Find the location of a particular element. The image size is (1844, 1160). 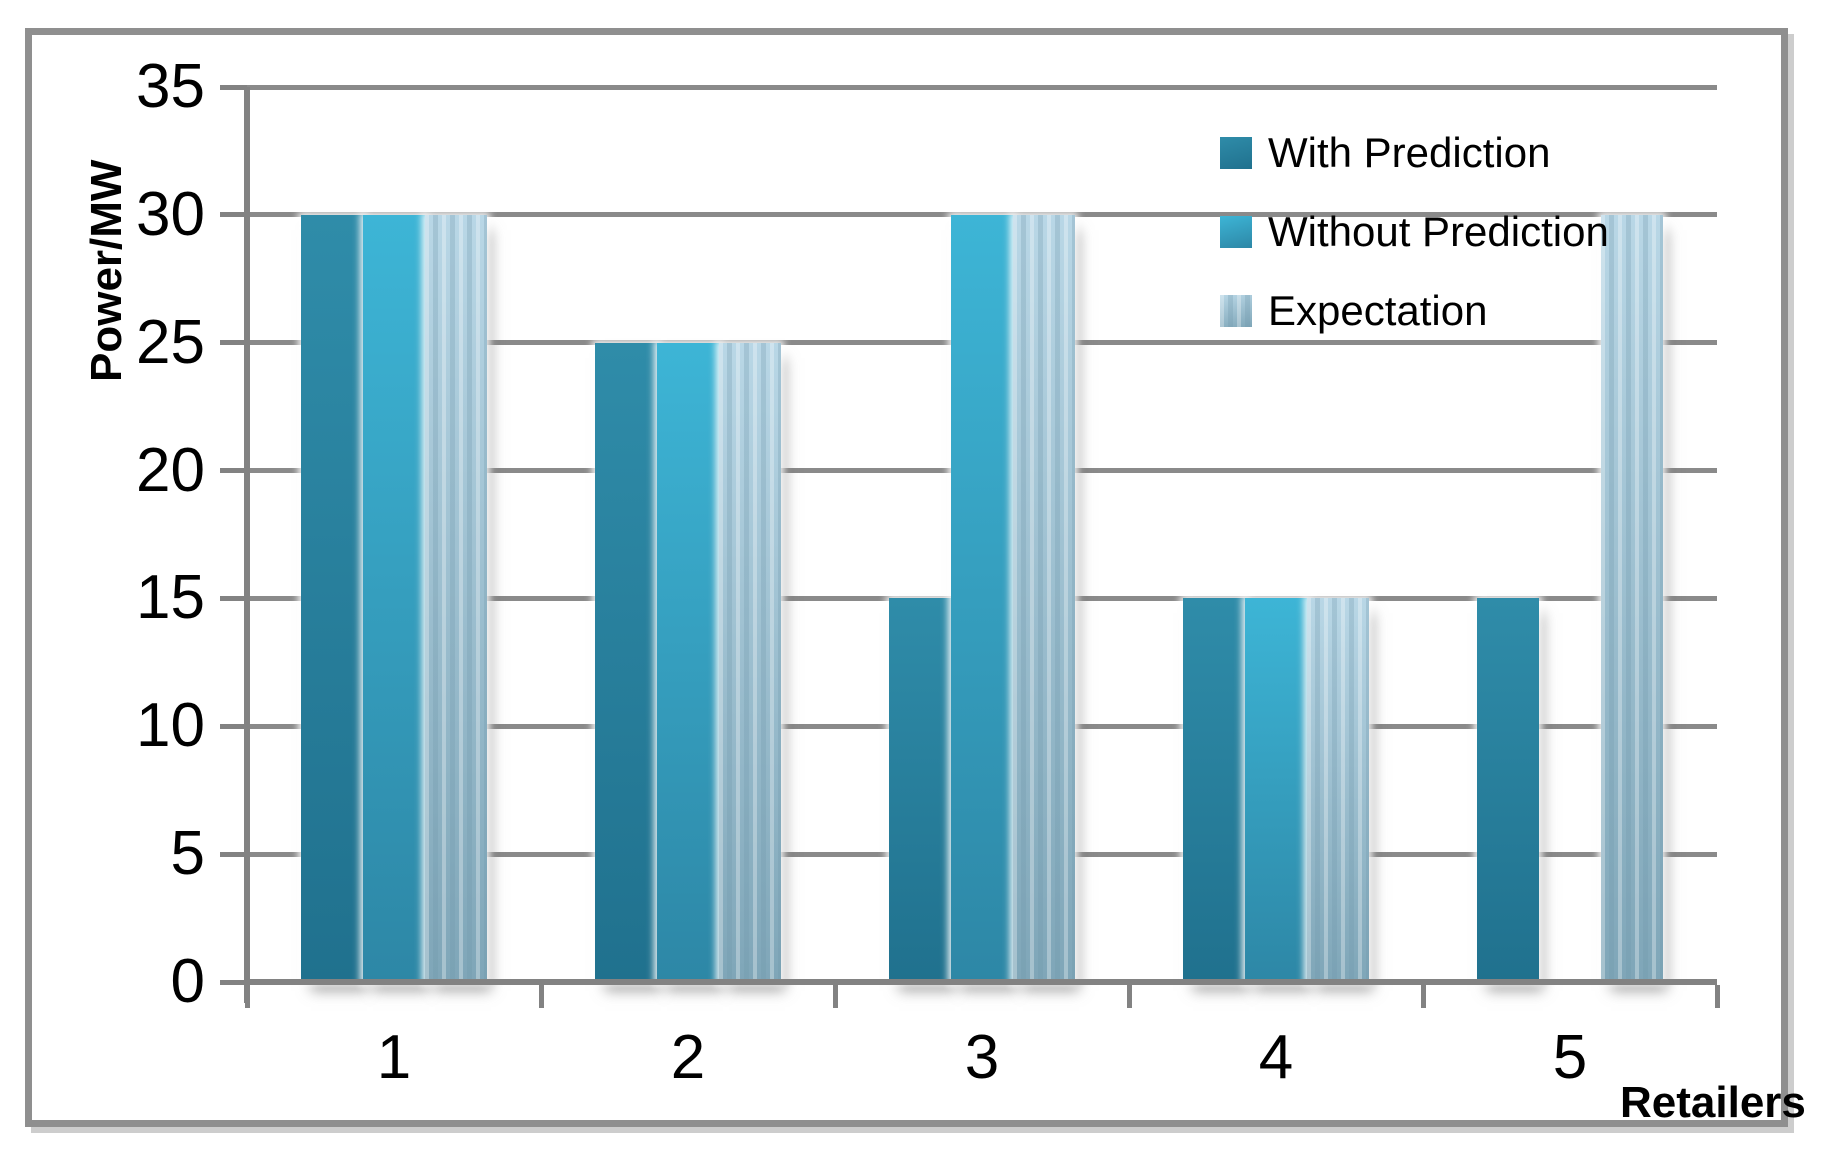

y-tick-label-20: 20 is located at coordinates (170, 470).